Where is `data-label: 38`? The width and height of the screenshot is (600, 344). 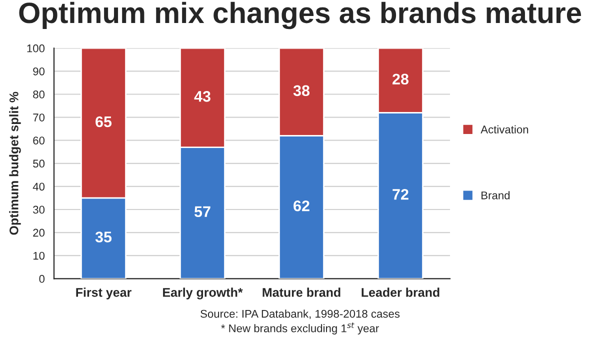 data-label: 38 is located at coordinates (301, 90).